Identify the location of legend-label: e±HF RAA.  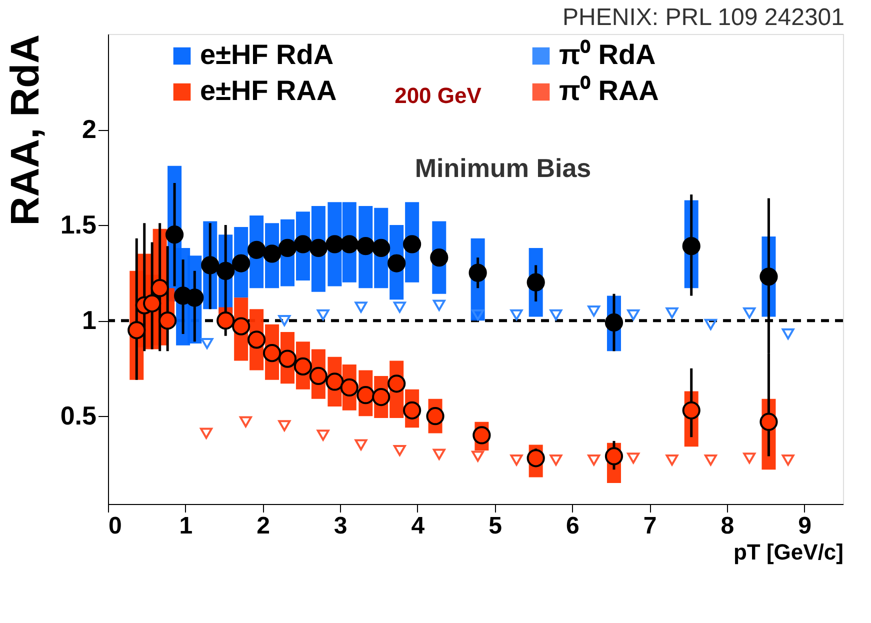
(268, 90).